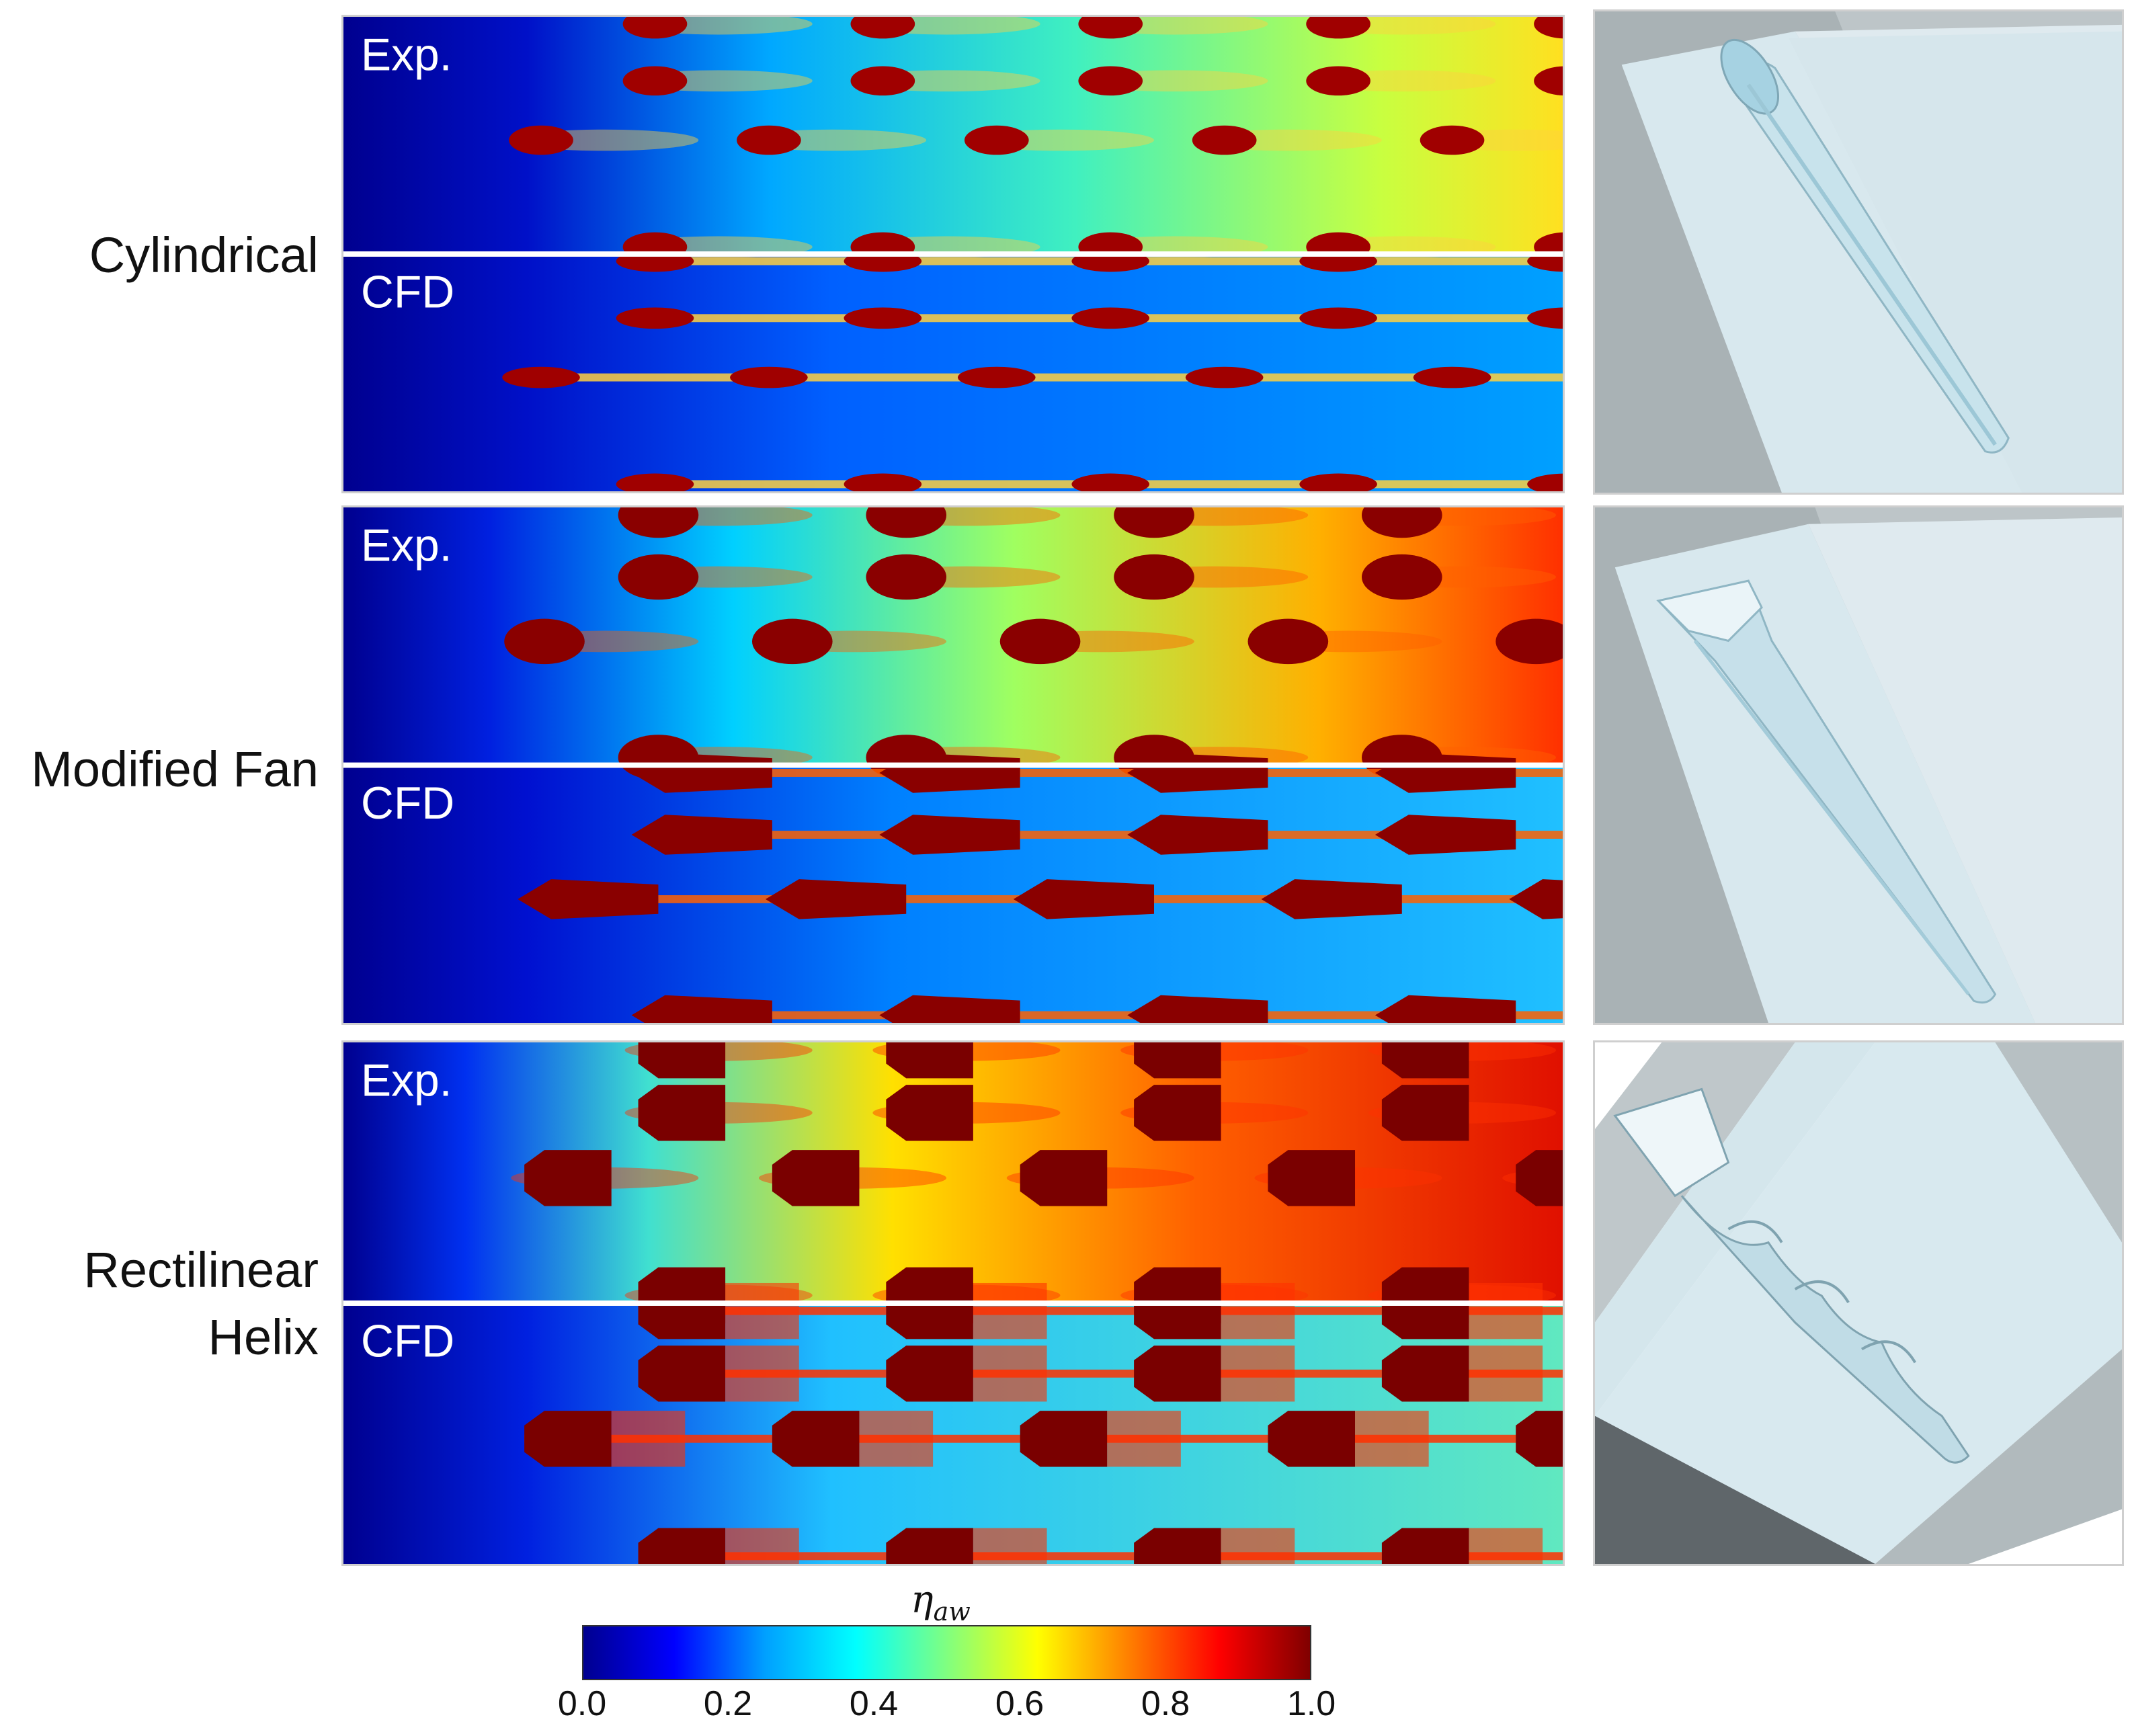 Image resolution: width=2132 pixels, height=1736 pixels. Describe the element at coordinates (582, 1703) in the screenshot. I see `colorbar-tick-0: 0.0` at that location.